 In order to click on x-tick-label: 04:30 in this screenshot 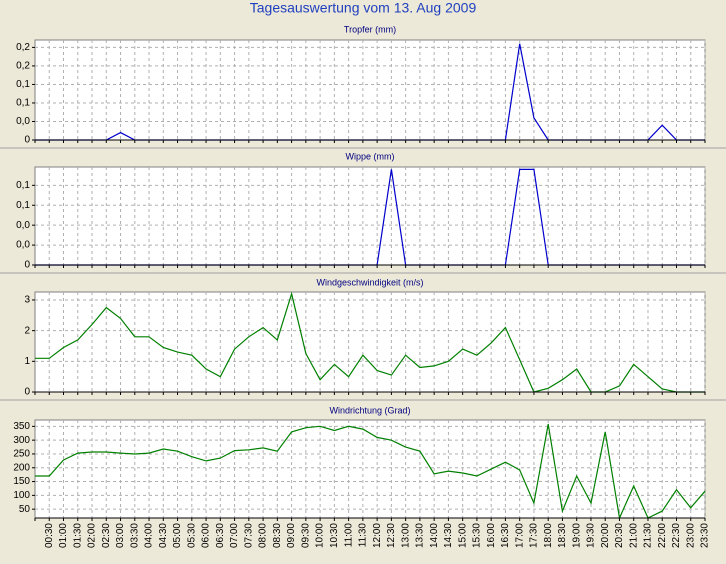, I will do `click(163, 535)`.